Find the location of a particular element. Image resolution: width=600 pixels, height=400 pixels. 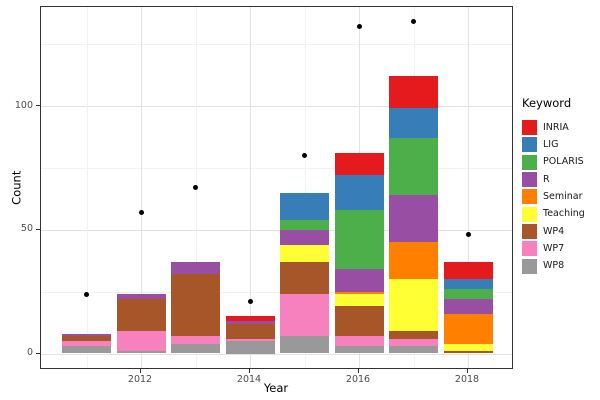

bar-segment-wp4-2017 is located at coordinates (413, 335).